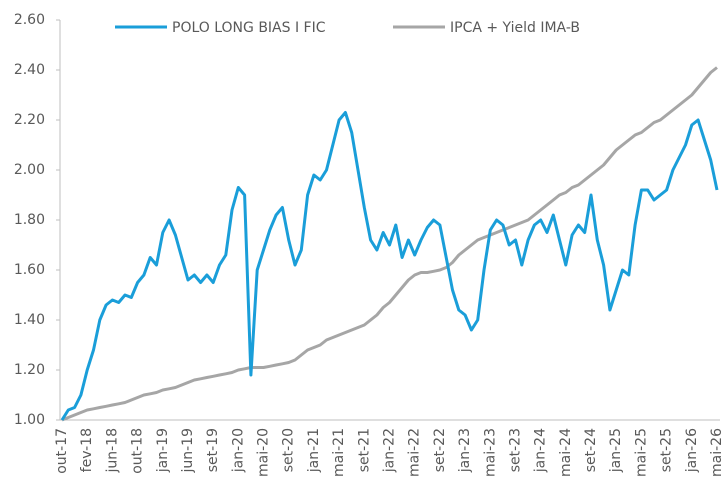 The image size is (726, 488). Describe the element at coordinates (641, 452) in the screenshot. I see `x-tick-label: mai-25` at that location.